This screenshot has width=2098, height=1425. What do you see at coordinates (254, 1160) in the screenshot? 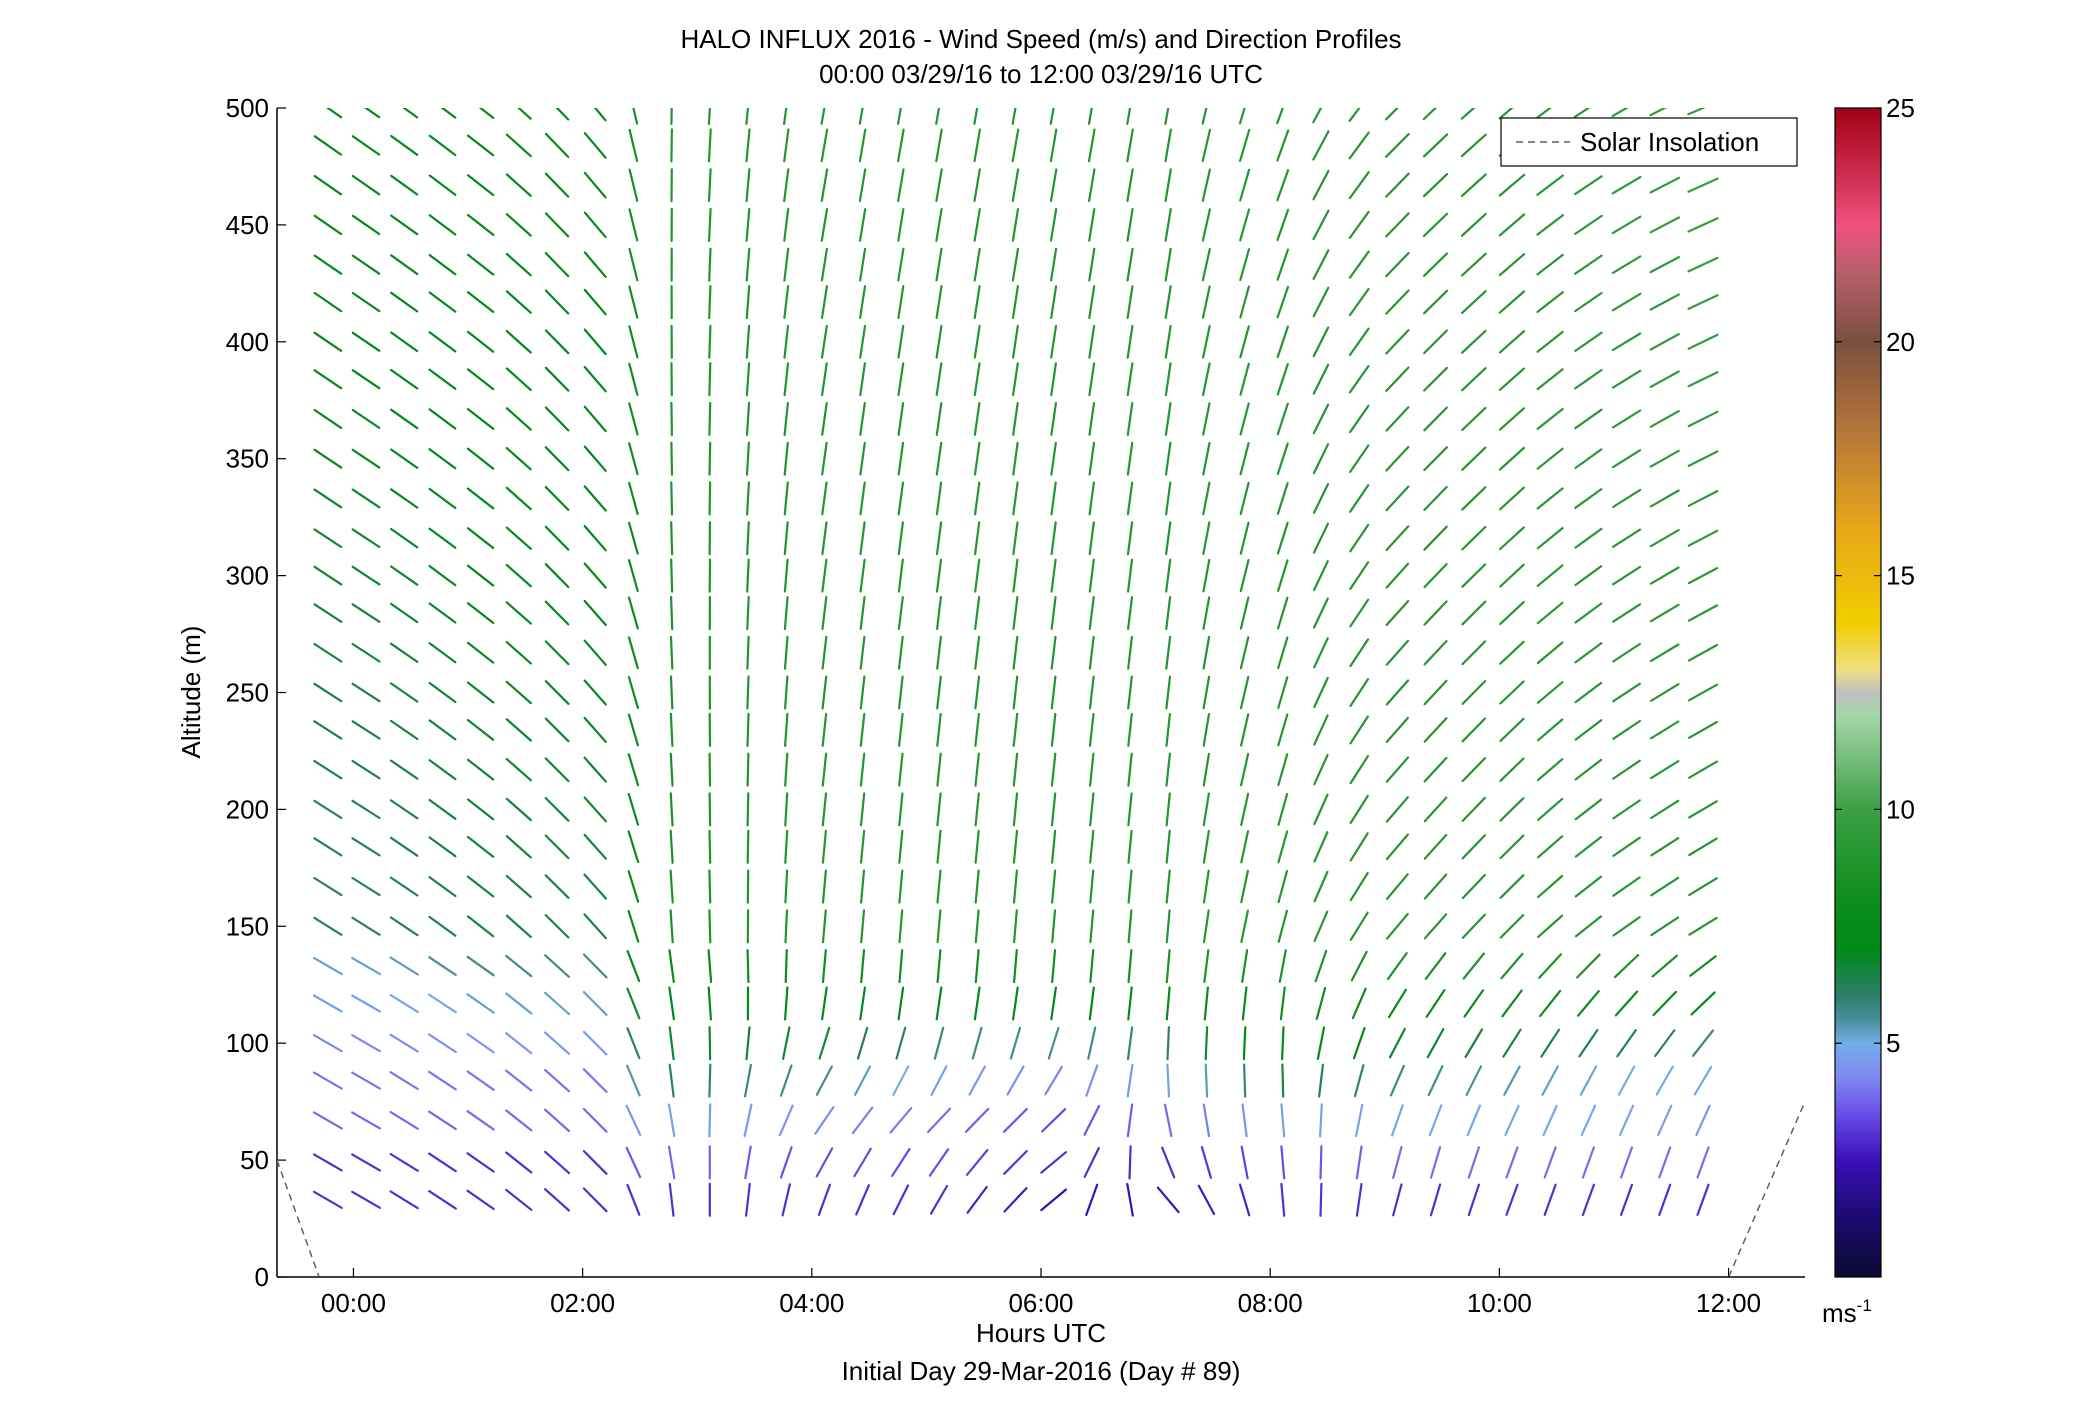
I see `y-tick-label: 50` at bounding box center [254, 1160].